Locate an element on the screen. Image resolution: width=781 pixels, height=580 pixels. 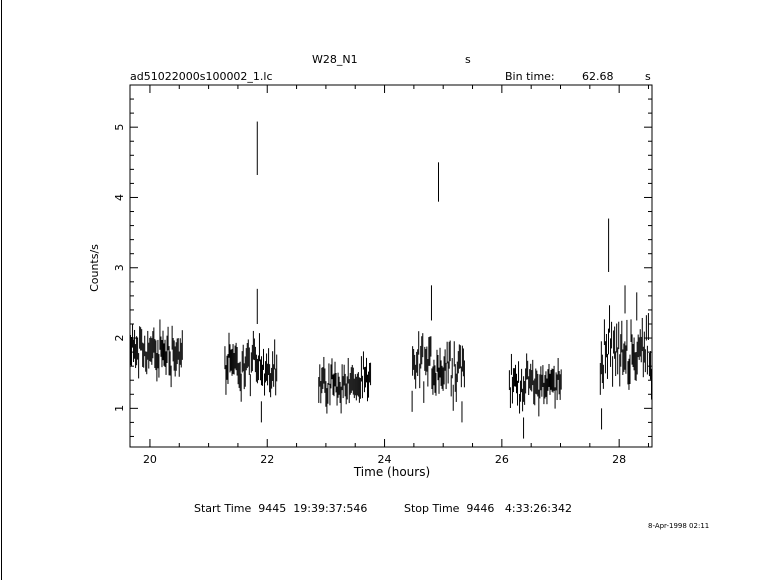
y-tick-label-1: 1 is located at coordinates (119, 408).